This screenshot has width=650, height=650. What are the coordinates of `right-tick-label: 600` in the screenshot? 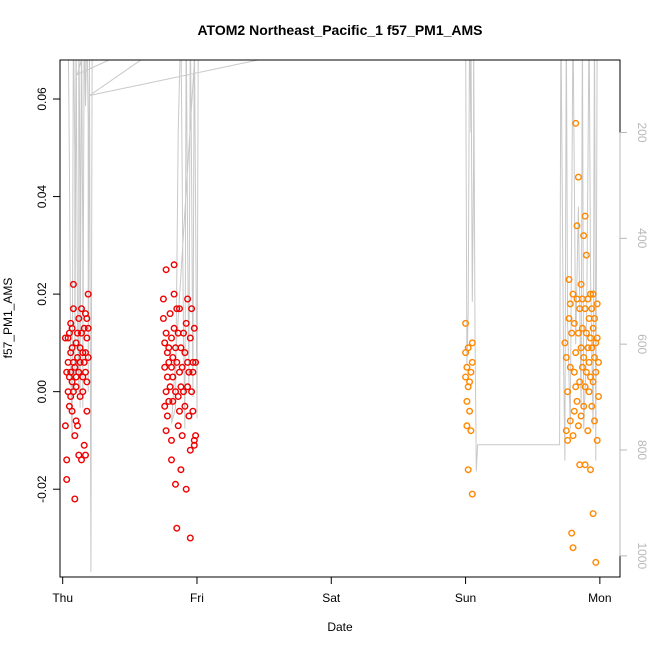 It's located at (642, 344).